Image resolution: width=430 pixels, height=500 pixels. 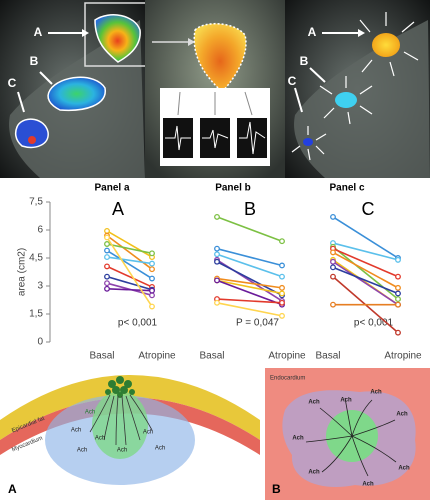 I want to click on x-tick-label: Basal, so click(x=101, y=356).